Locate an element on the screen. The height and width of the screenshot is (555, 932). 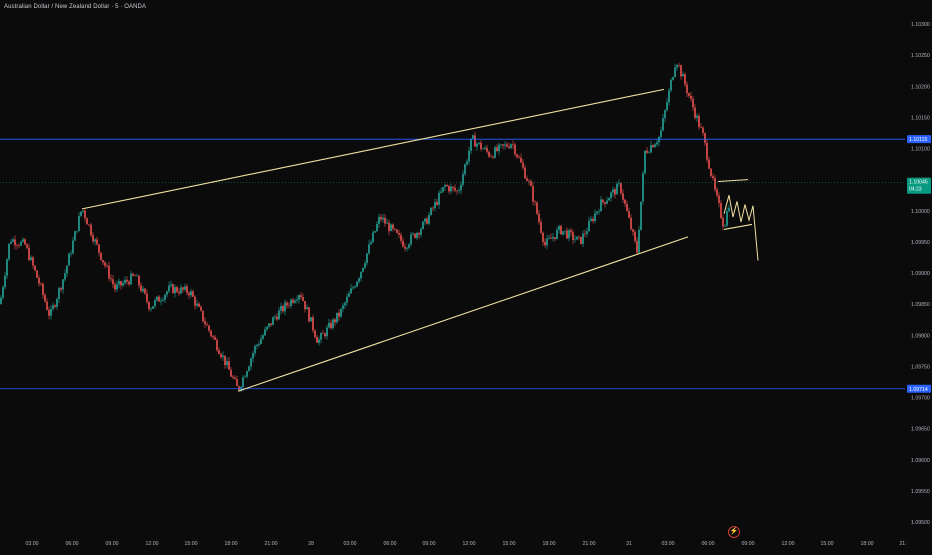
y-tick-label: 1.09800 is located at coordinates (920, 336).